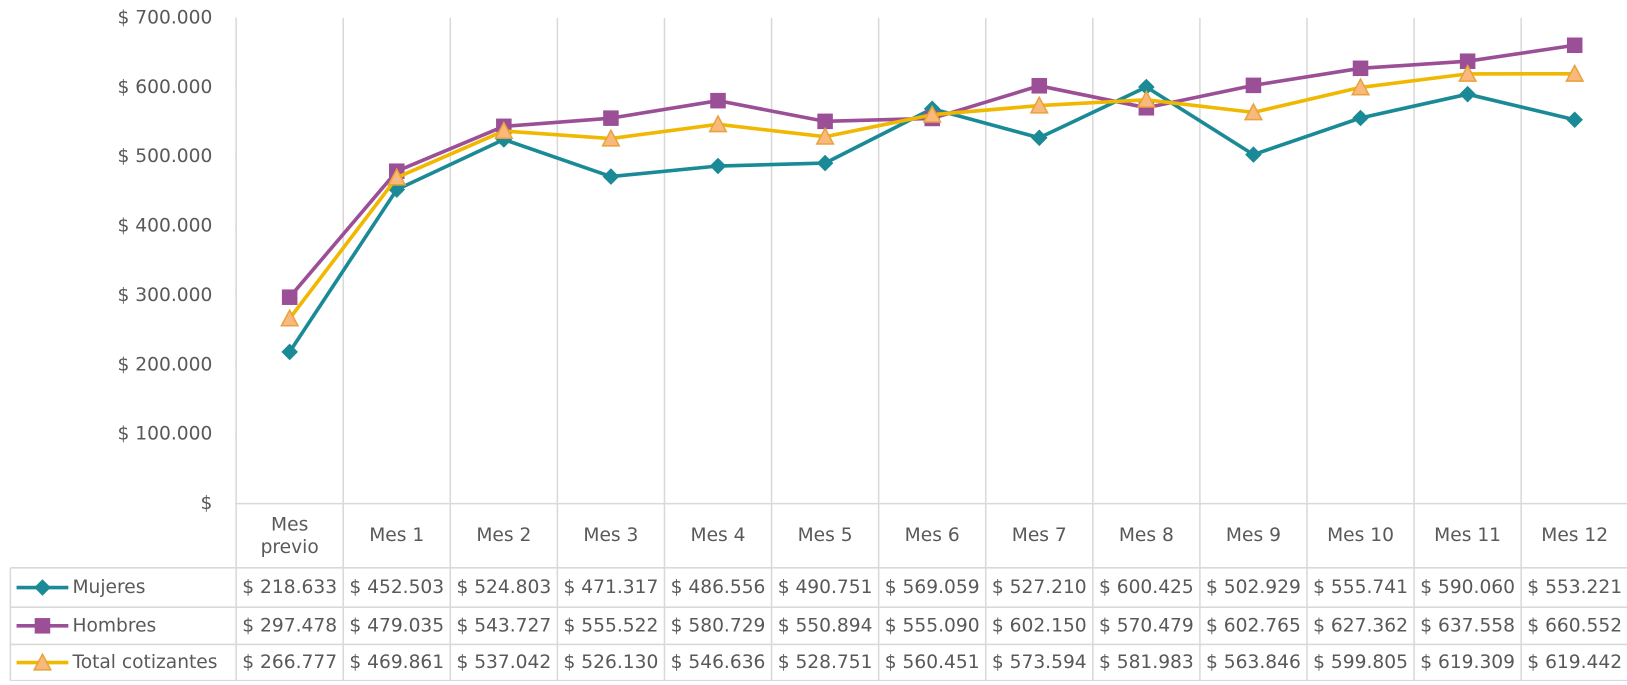 The width and height of the screenshot is (1627, 685). Describe the element at coordinates (932, 587) in the screenshot. I see `table-value: $ 569.059` at that location.